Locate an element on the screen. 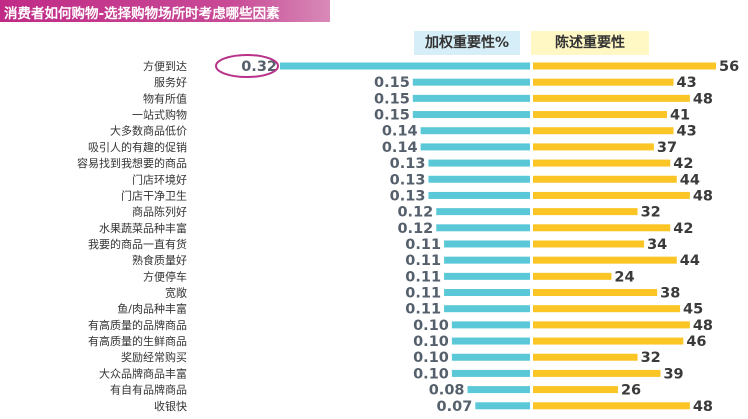 Image resolution: width=748 pixels, height=419 pixels. stated-importance-label: 41 is located at coordinates (680, 116).